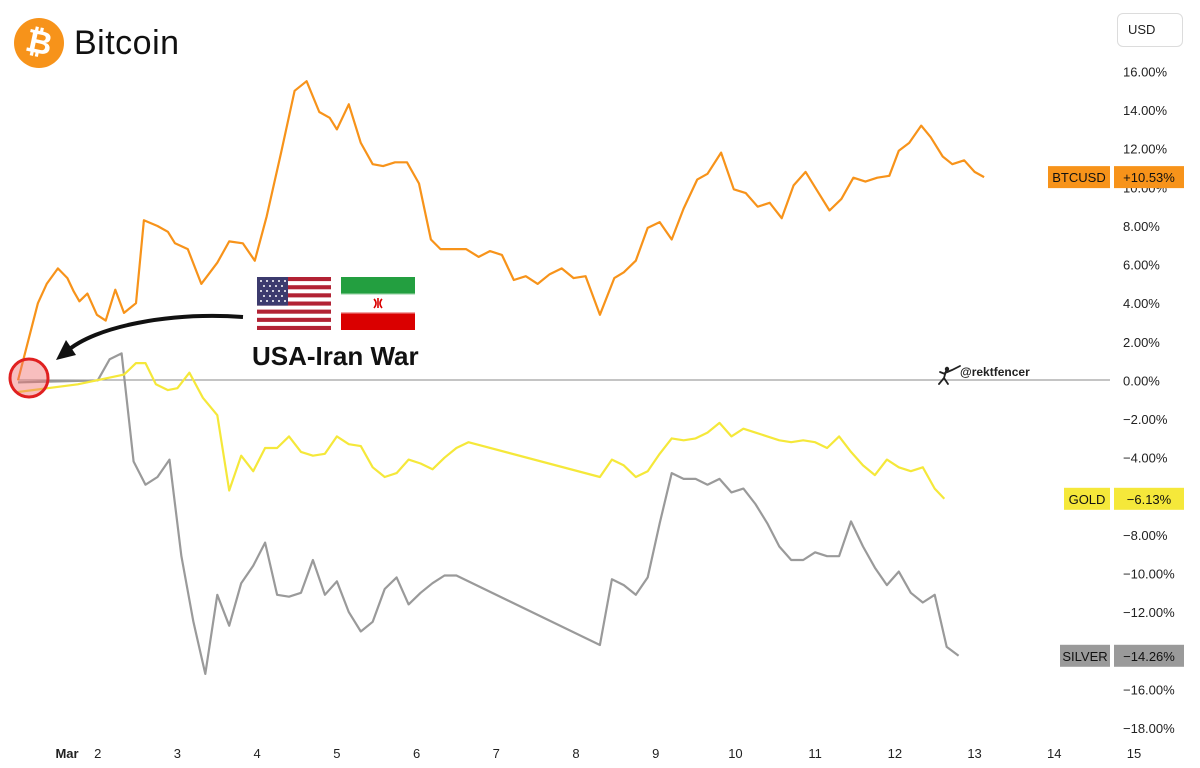 Image resolution: width=1200 pixels, height=768 pixels. What do you see at coordinates (949, 375) in the screenshot?
I see `fencer-icon` at bounding box center [949, 375].